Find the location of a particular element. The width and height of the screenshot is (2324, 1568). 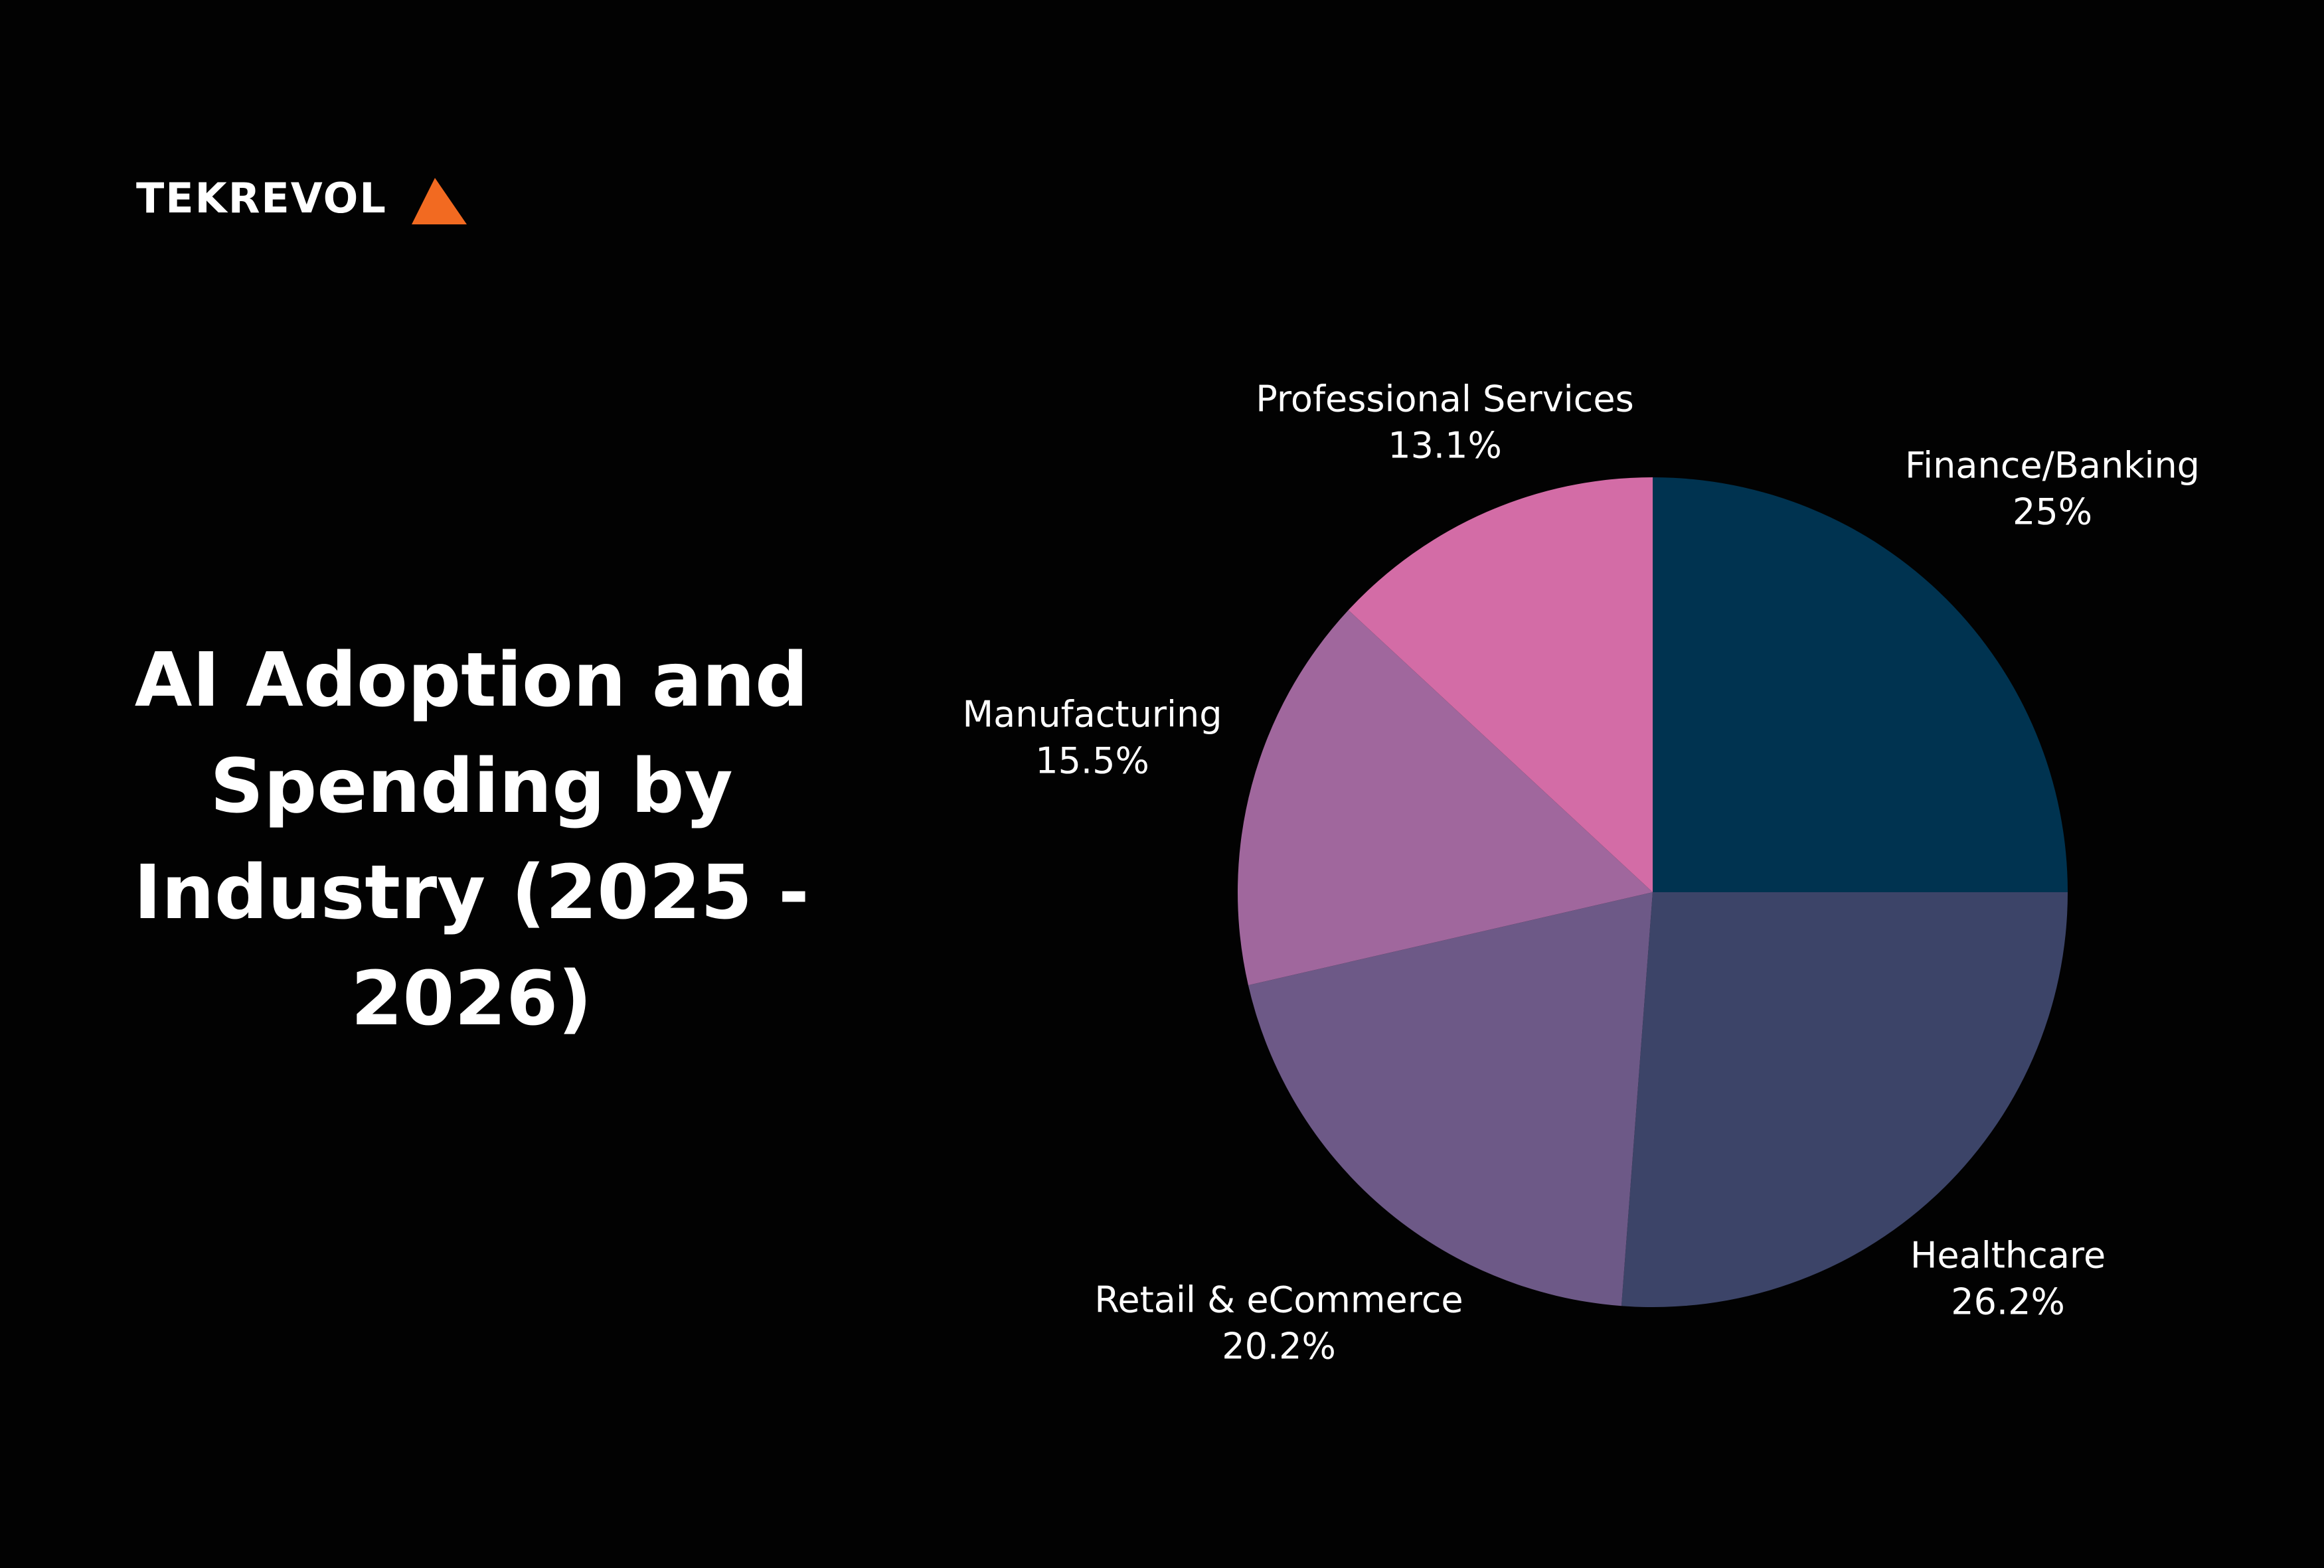

slice-label: Finance/Banking is located at coordinates (2053, 466).